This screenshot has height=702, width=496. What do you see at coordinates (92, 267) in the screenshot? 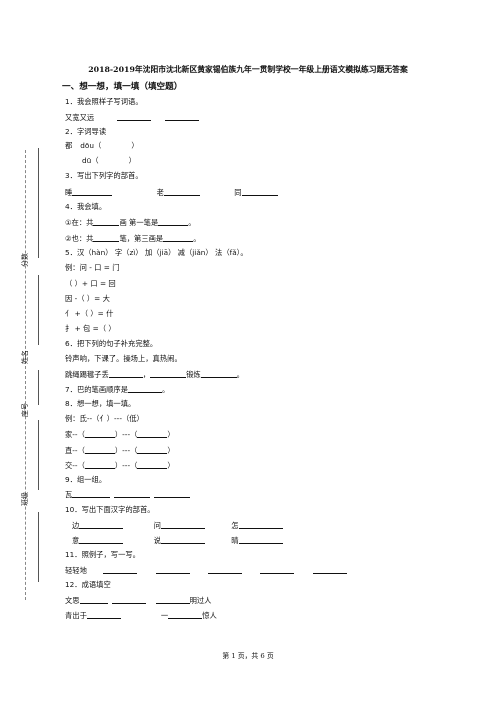
I see `question-5-example: 例：问 - 口 = 门` at bounding box center [92, 267].